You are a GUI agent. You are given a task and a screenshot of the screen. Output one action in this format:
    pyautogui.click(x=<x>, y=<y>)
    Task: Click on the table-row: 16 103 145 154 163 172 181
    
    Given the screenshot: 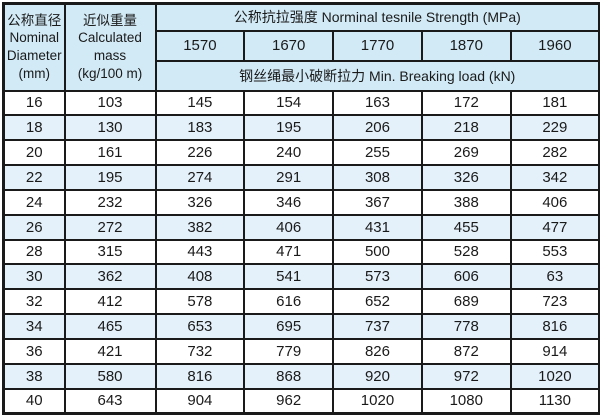 What is the action you would take?
    pyautogui.click(x=301, y=103)
    